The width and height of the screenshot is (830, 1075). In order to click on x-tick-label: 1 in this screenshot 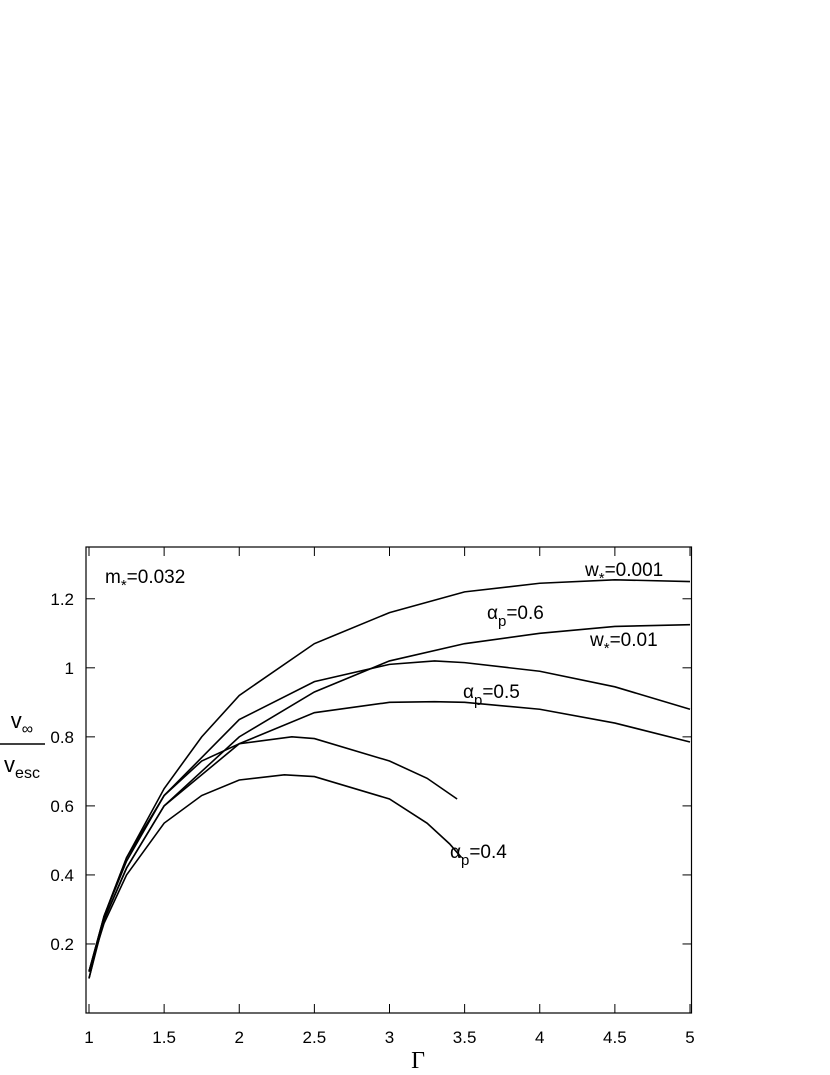, I will do `click(88, 1037)`.